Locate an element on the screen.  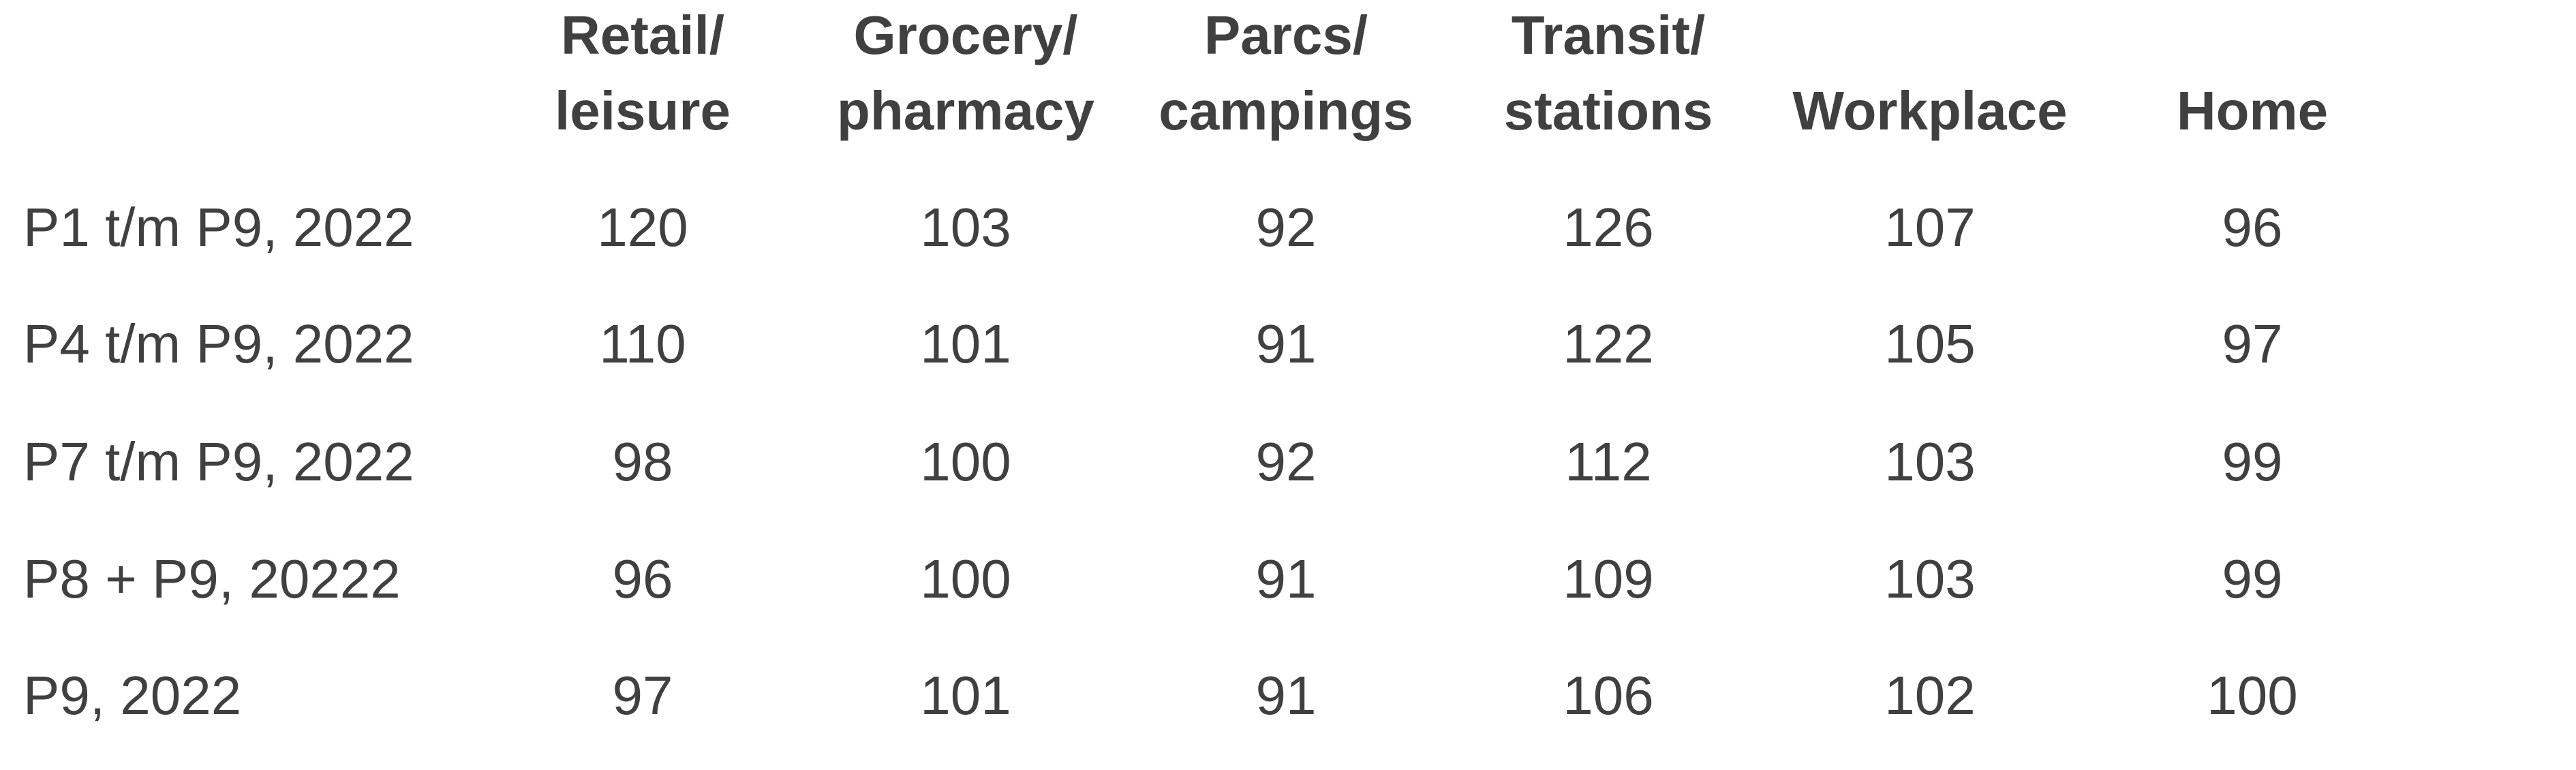
column-header: pharmacy is located at coordinates (966, 110).